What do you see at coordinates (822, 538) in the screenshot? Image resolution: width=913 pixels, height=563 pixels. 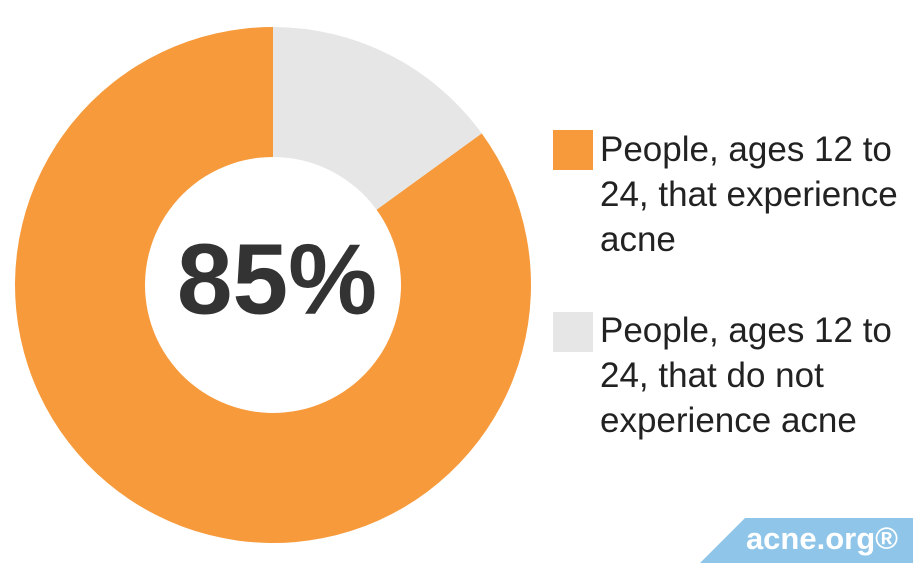 I see `watermark: acne.org®` at bounding box center [822, 538].